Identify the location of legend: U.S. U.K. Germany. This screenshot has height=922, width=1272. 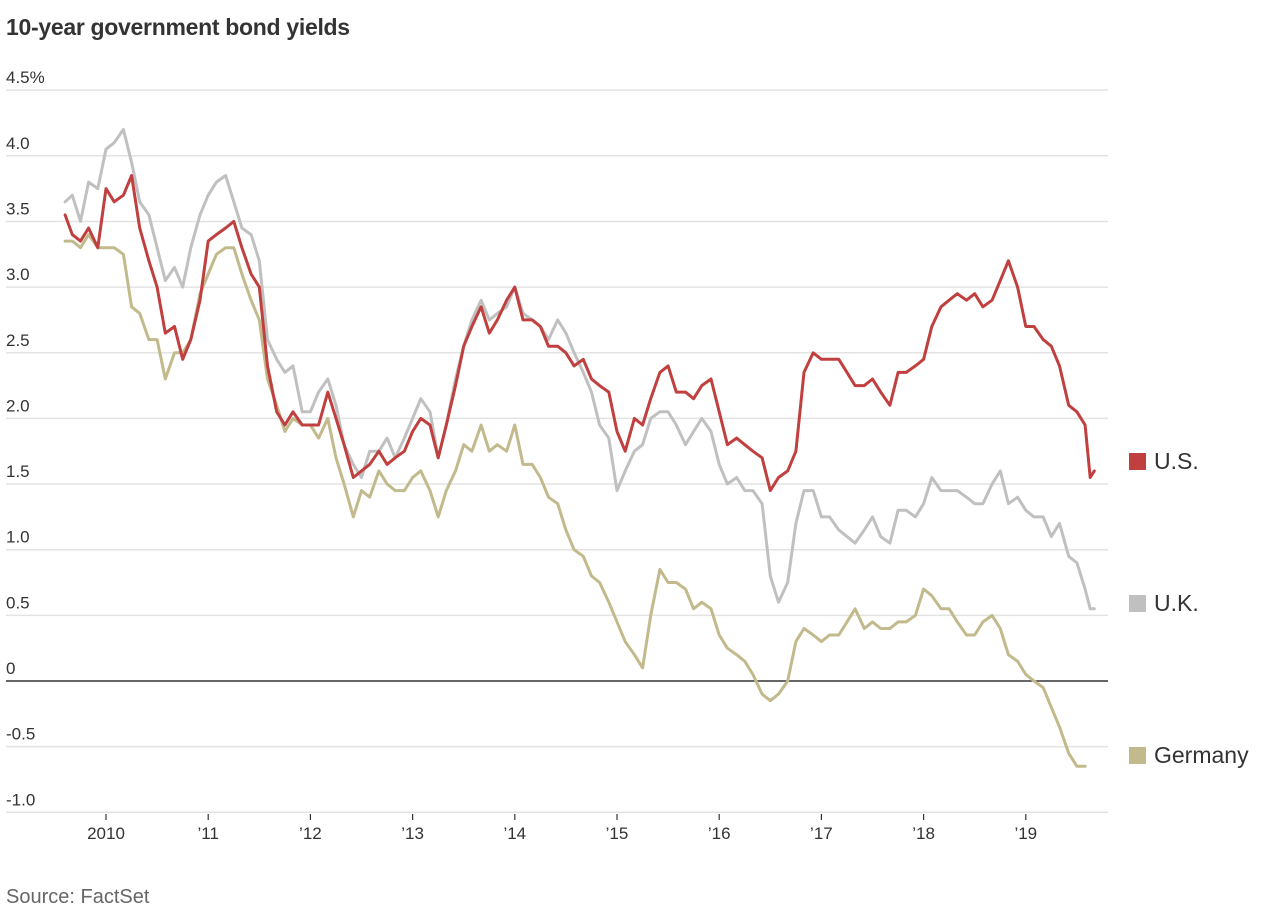
(1189, 608).